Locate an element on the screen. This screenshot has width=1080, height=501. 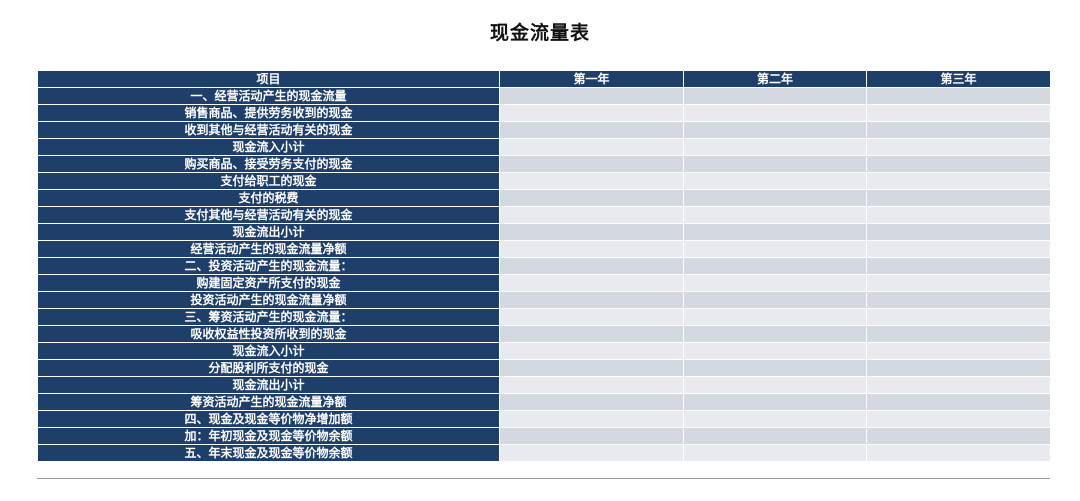
table-row: 吸收权益性投资所收到的现金 is located at coordinates (544, 334).